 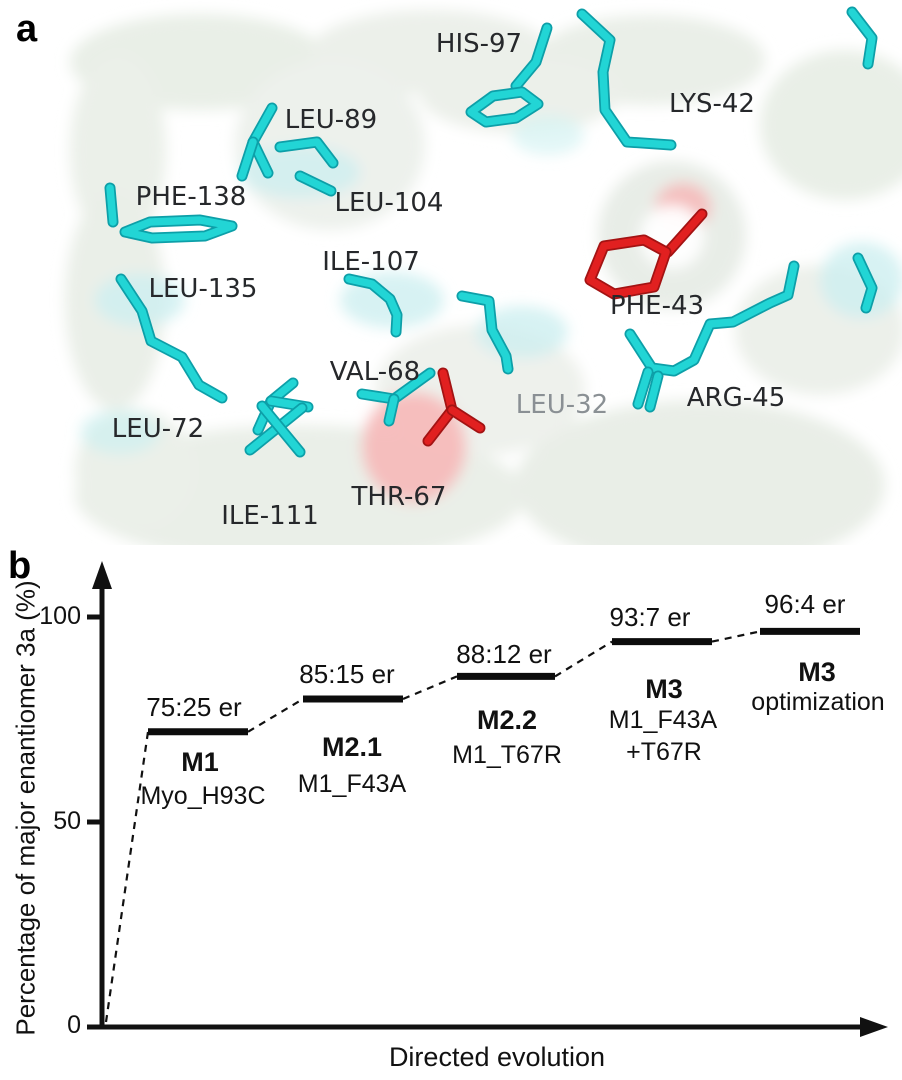 What do you see at coordinates (200, 762) in the screenshot?
I see `step1-name: M1` at bounding box center [200, 762].